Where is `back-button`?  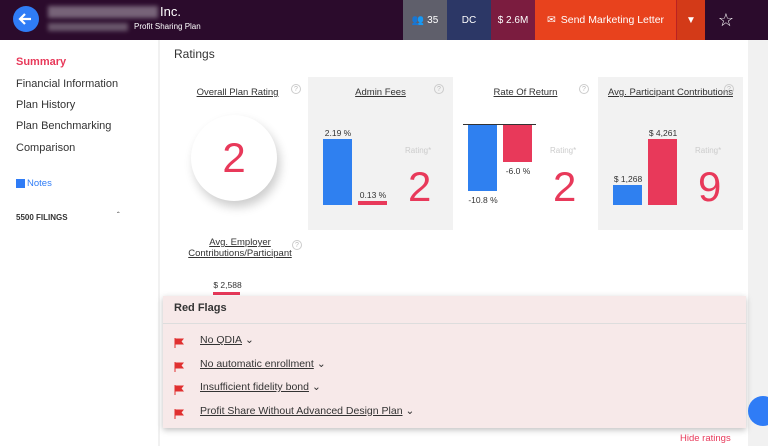
back-button is located at coordinates (26, 20).